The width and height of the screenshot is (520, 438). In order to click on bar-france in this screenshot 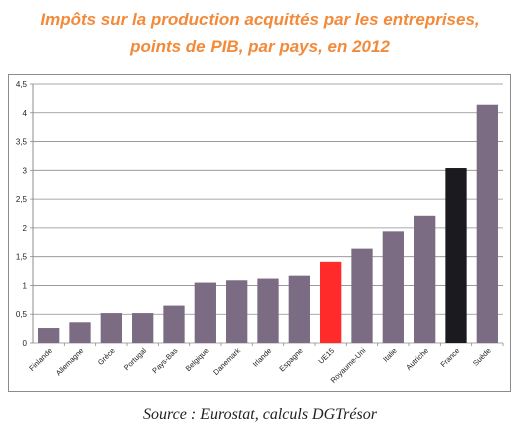, I will do `click(456, 255)`.